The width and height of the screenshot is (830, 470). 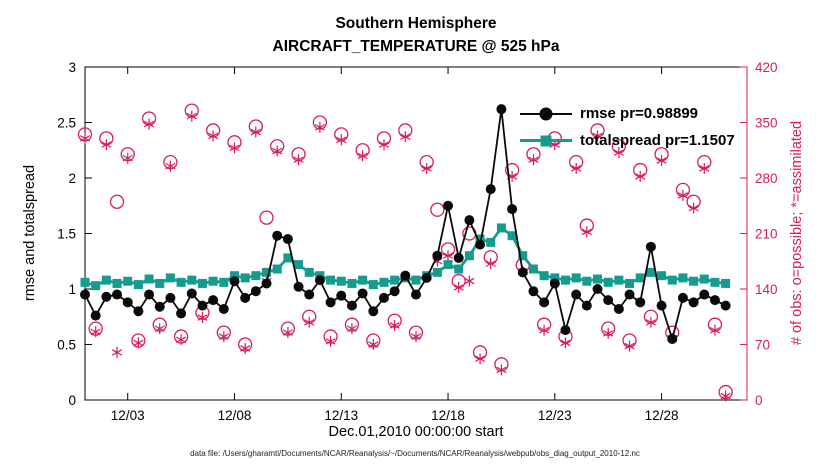 I want to click on legend-item-totalspread: totalspread pr=1.1507, so click(x=627, y=140).